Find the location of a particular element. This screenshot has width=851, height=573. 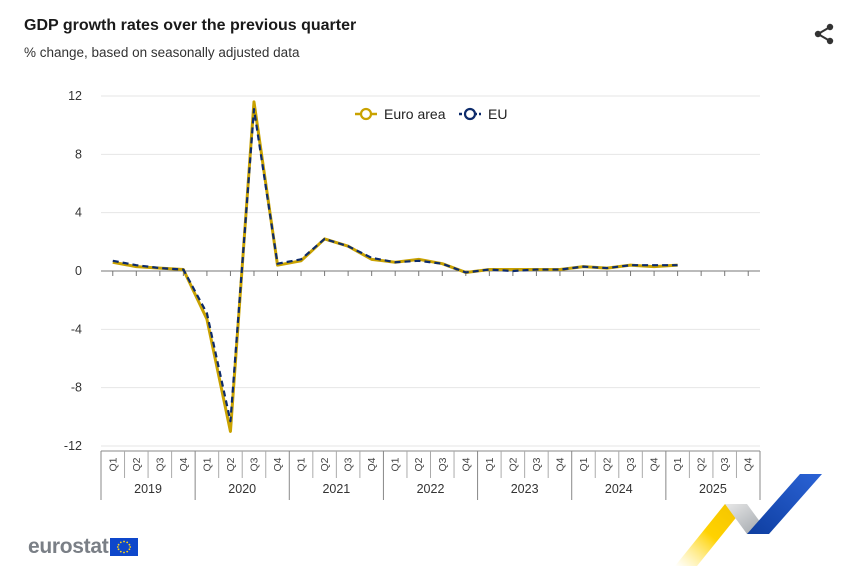

y-tick-label: -12 is located at coordinates (73, 446).